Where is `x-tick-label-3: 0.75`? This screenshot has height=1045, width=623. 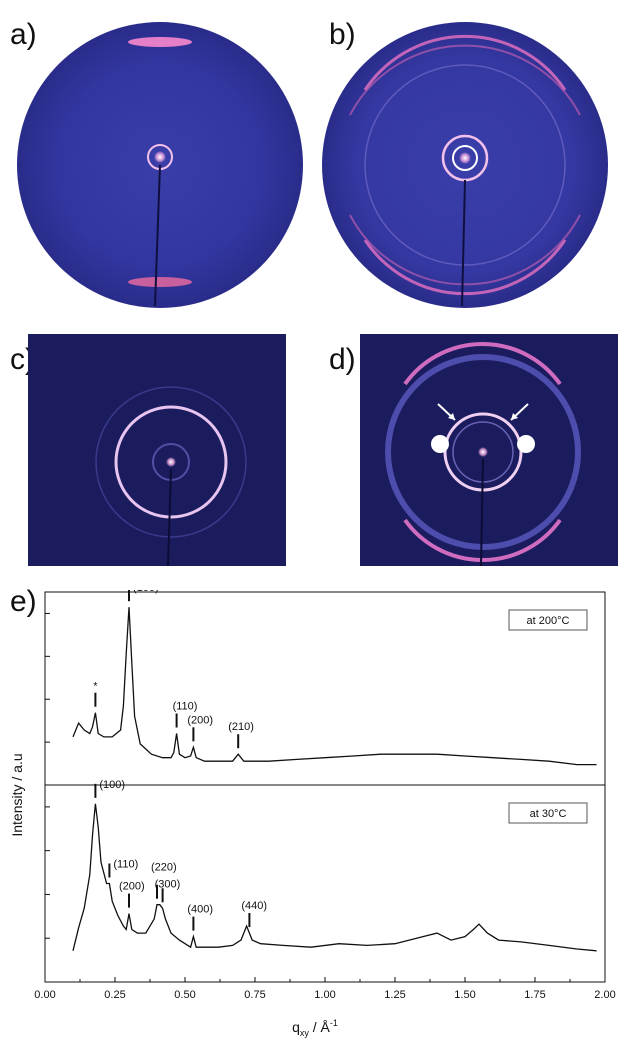
x-tick-label-3: 0.75 is located at coordinates (254, 995).